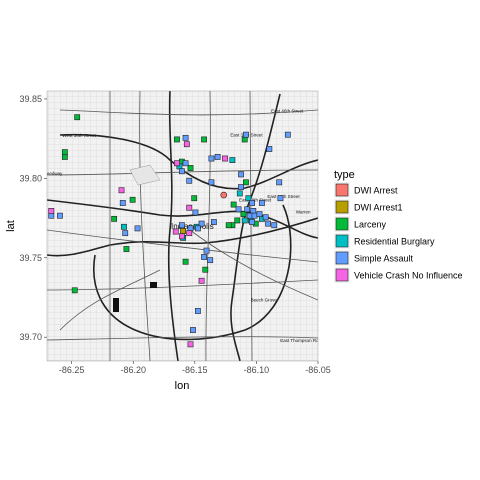  Describe the element at coordinates (394, 242) in the screenshot. I see `legend-label: Residential Burglary` at that location.